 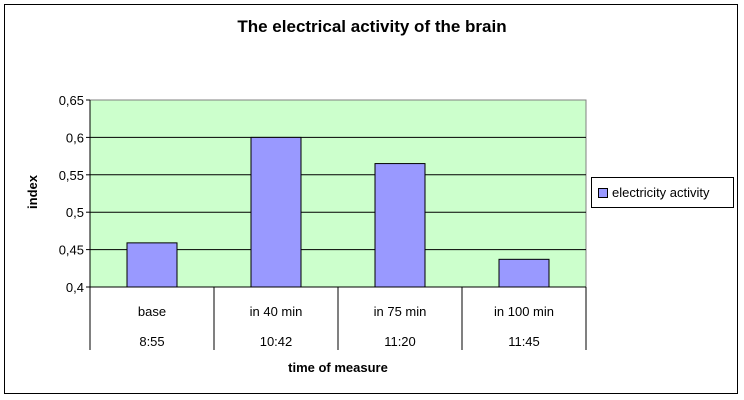 What do you see at coordinates (338, 367) in the screenshot?
I see `x-axis-label: time of measure` at bounding box center [338, 367].